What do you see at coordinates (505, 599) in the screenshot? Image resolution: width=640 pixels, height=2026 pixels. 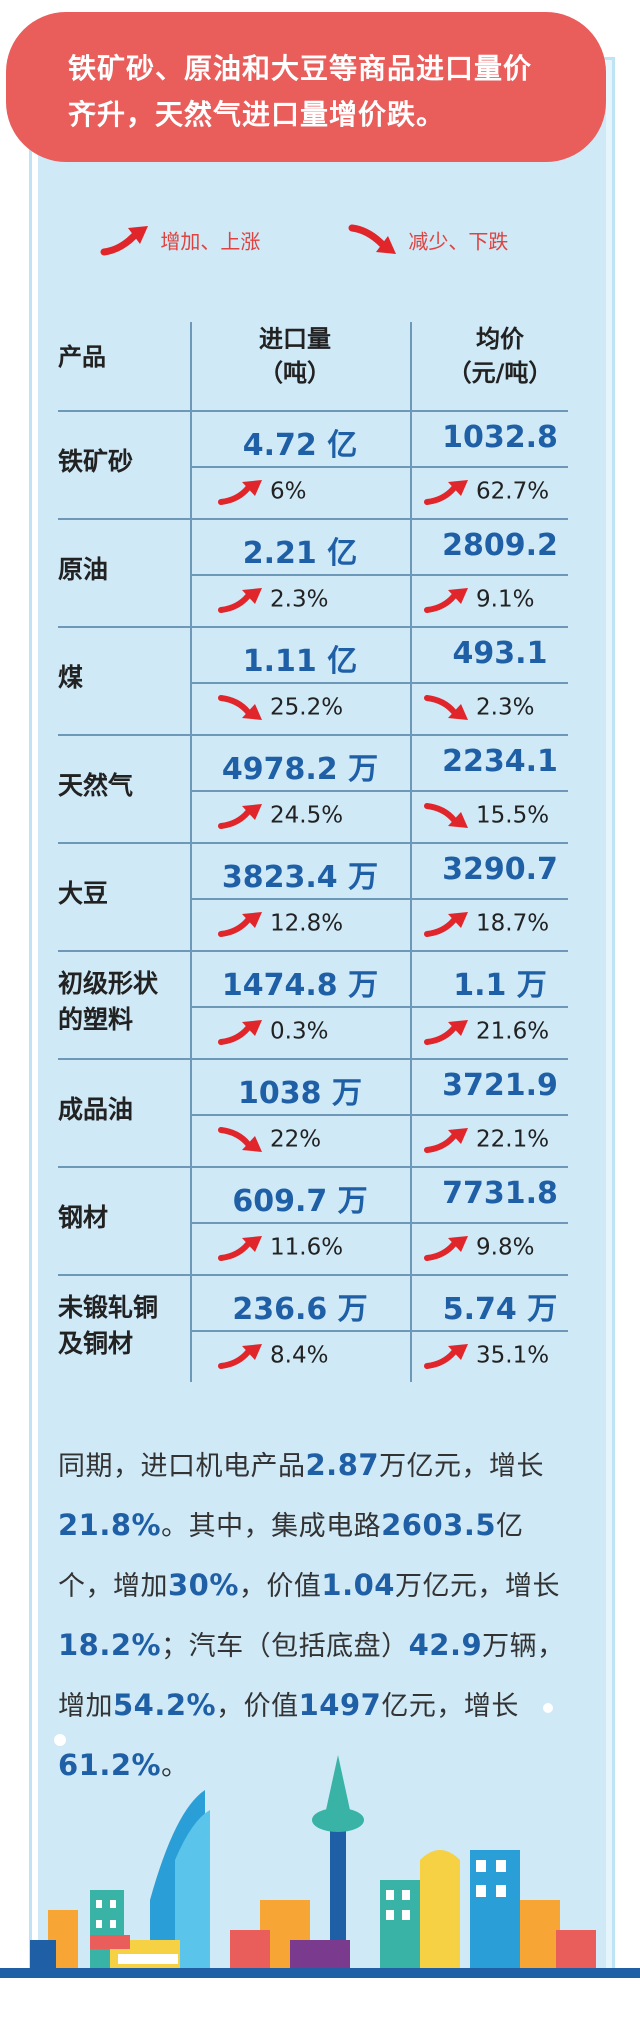 I see `price-change-text: 9.1%` at bounding box center [505, 599].